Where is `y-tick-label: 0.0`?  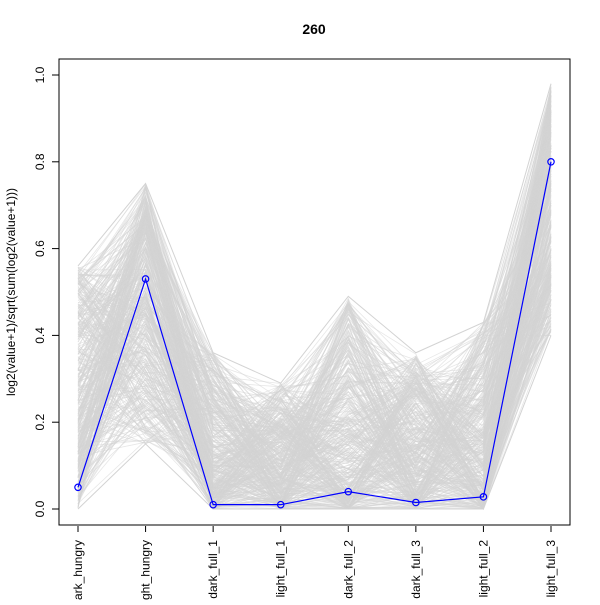 y-tick-label: 0.0 is located at coordinates (40, 508).